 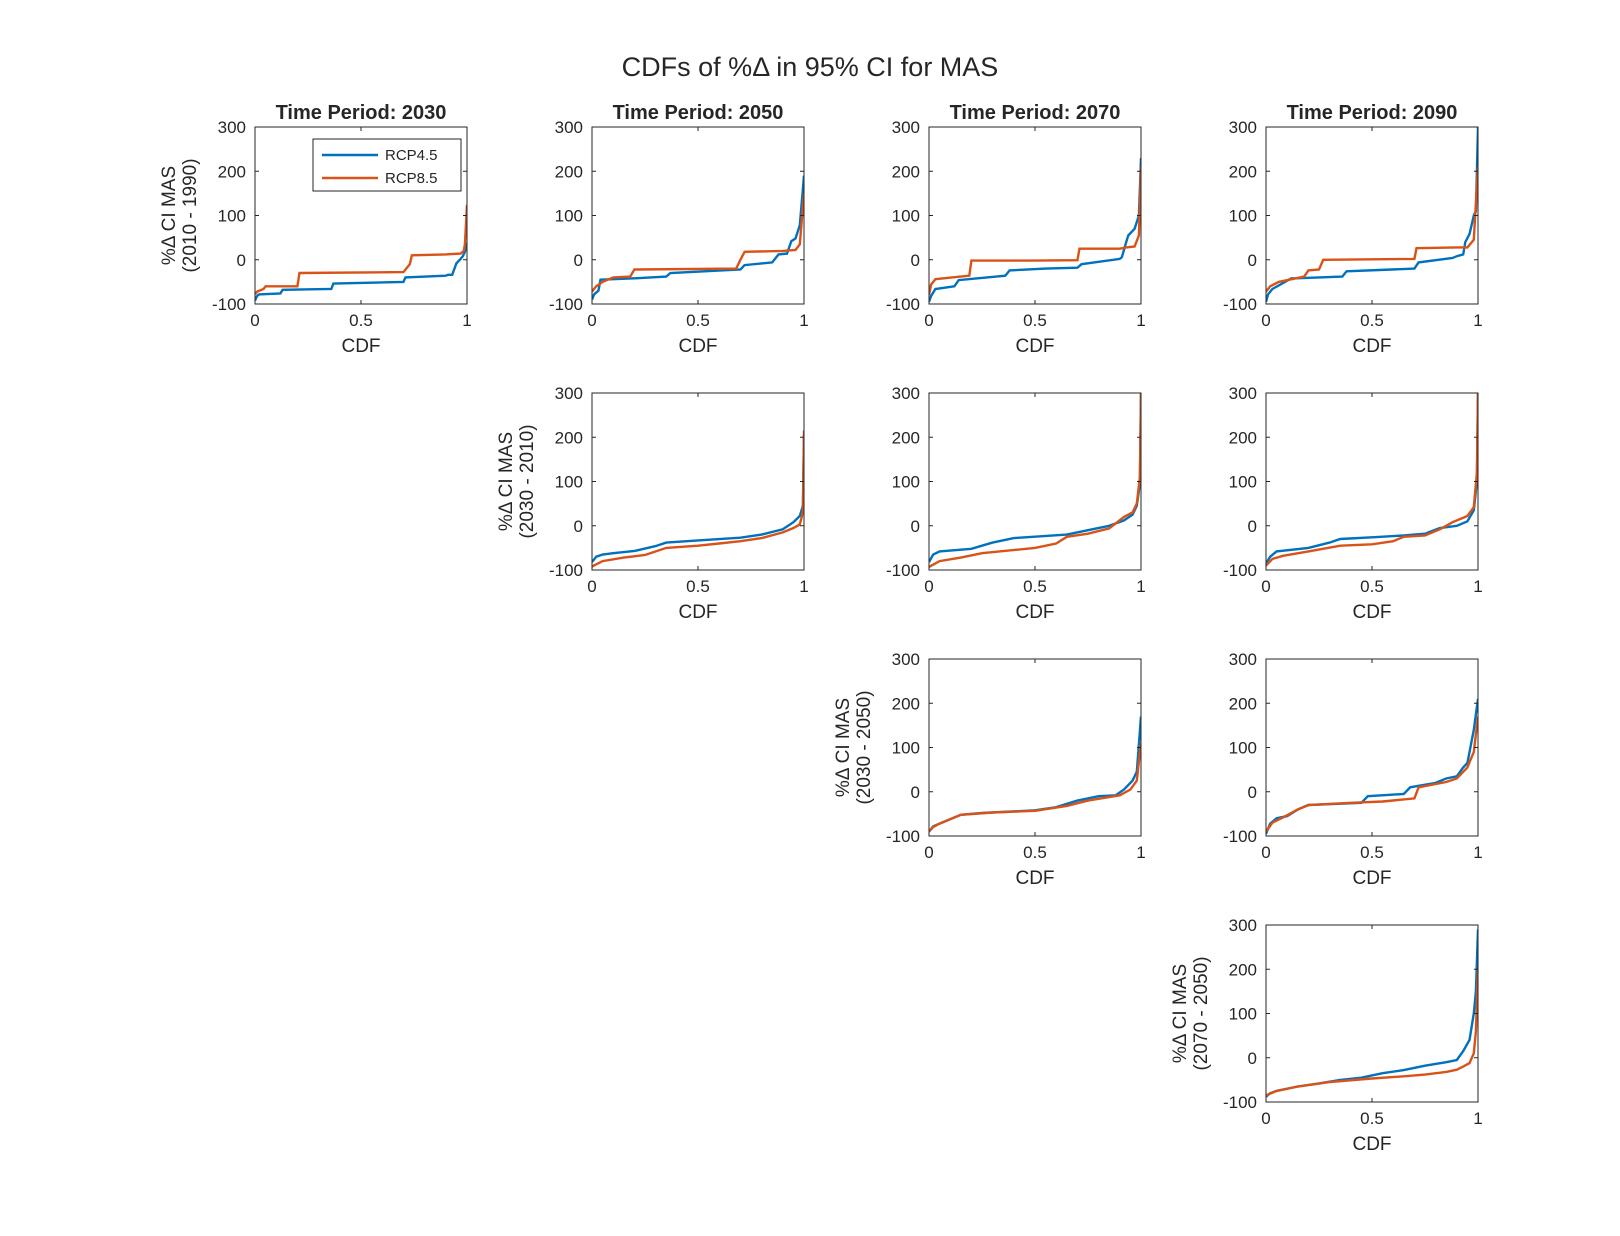 What do you see at coordinates (411, 178) in the screenshot?
I see `legend-label: RCP8.5` at bounding box center [411, 178].